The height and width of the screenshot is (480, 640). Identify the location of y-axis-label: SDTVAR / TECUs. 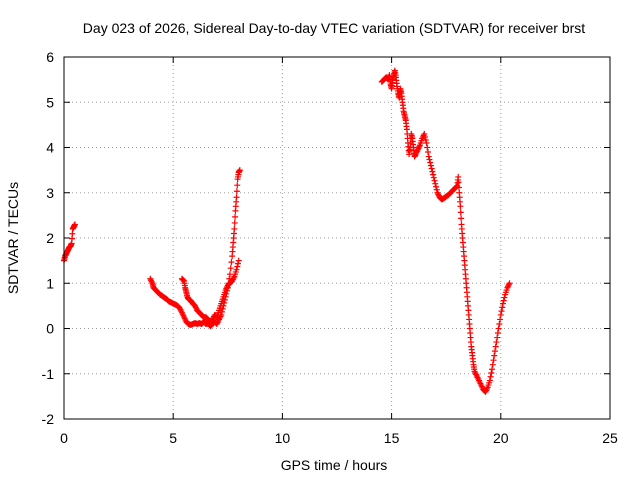
(13, 238).